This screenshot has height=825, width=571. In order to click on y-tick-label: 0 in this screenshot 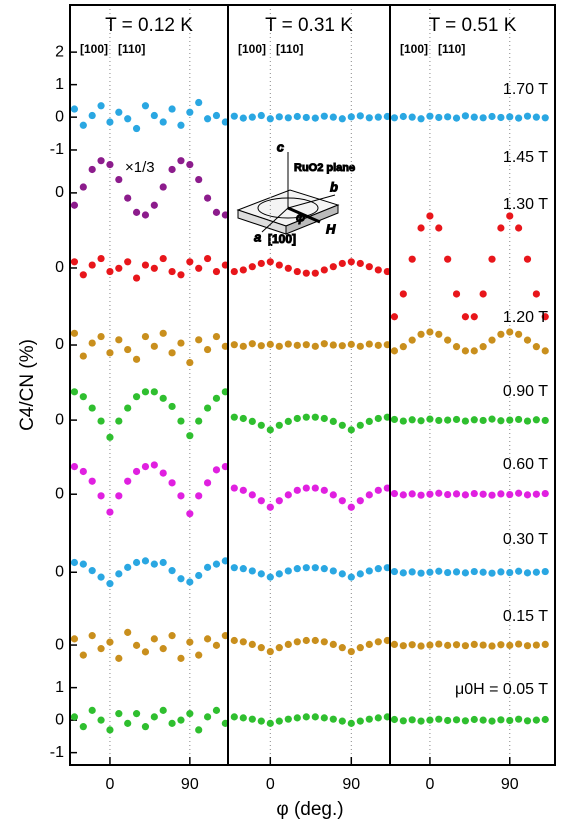, I will do `click(59, 267)`.